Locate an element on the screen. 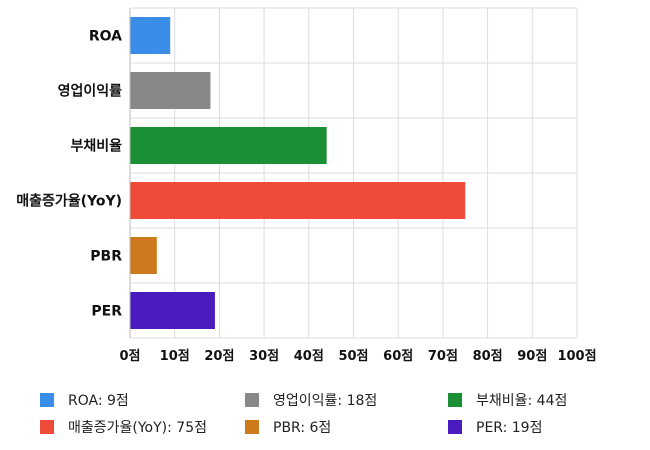 The image size is (650, 450). legend-item-debt-ratio: 부채비율: 44점 is located at coordinates (507, 400).